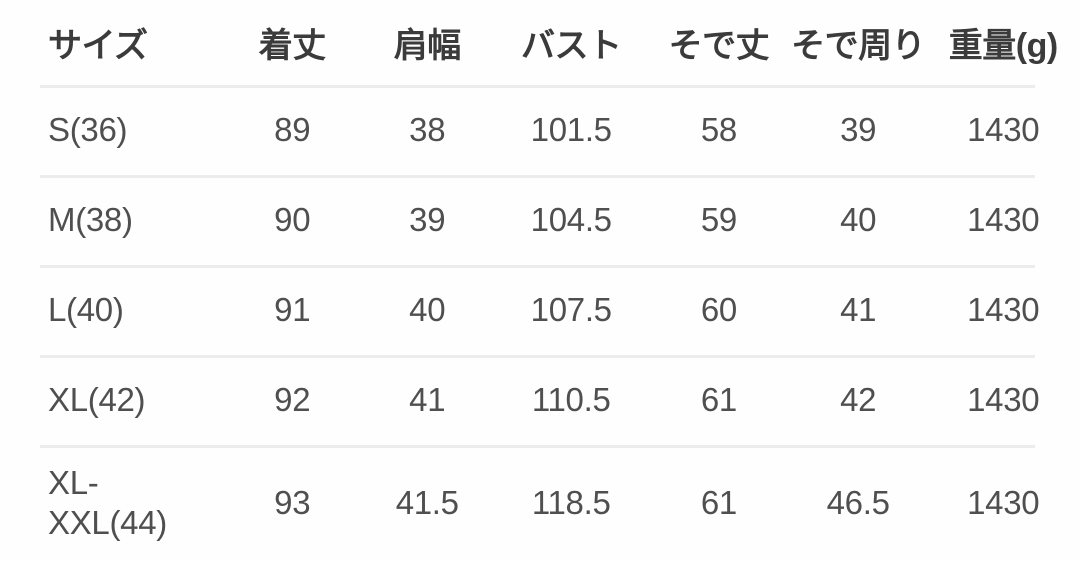  I want to click on cell-bust: 104.5, so click(571, 220).